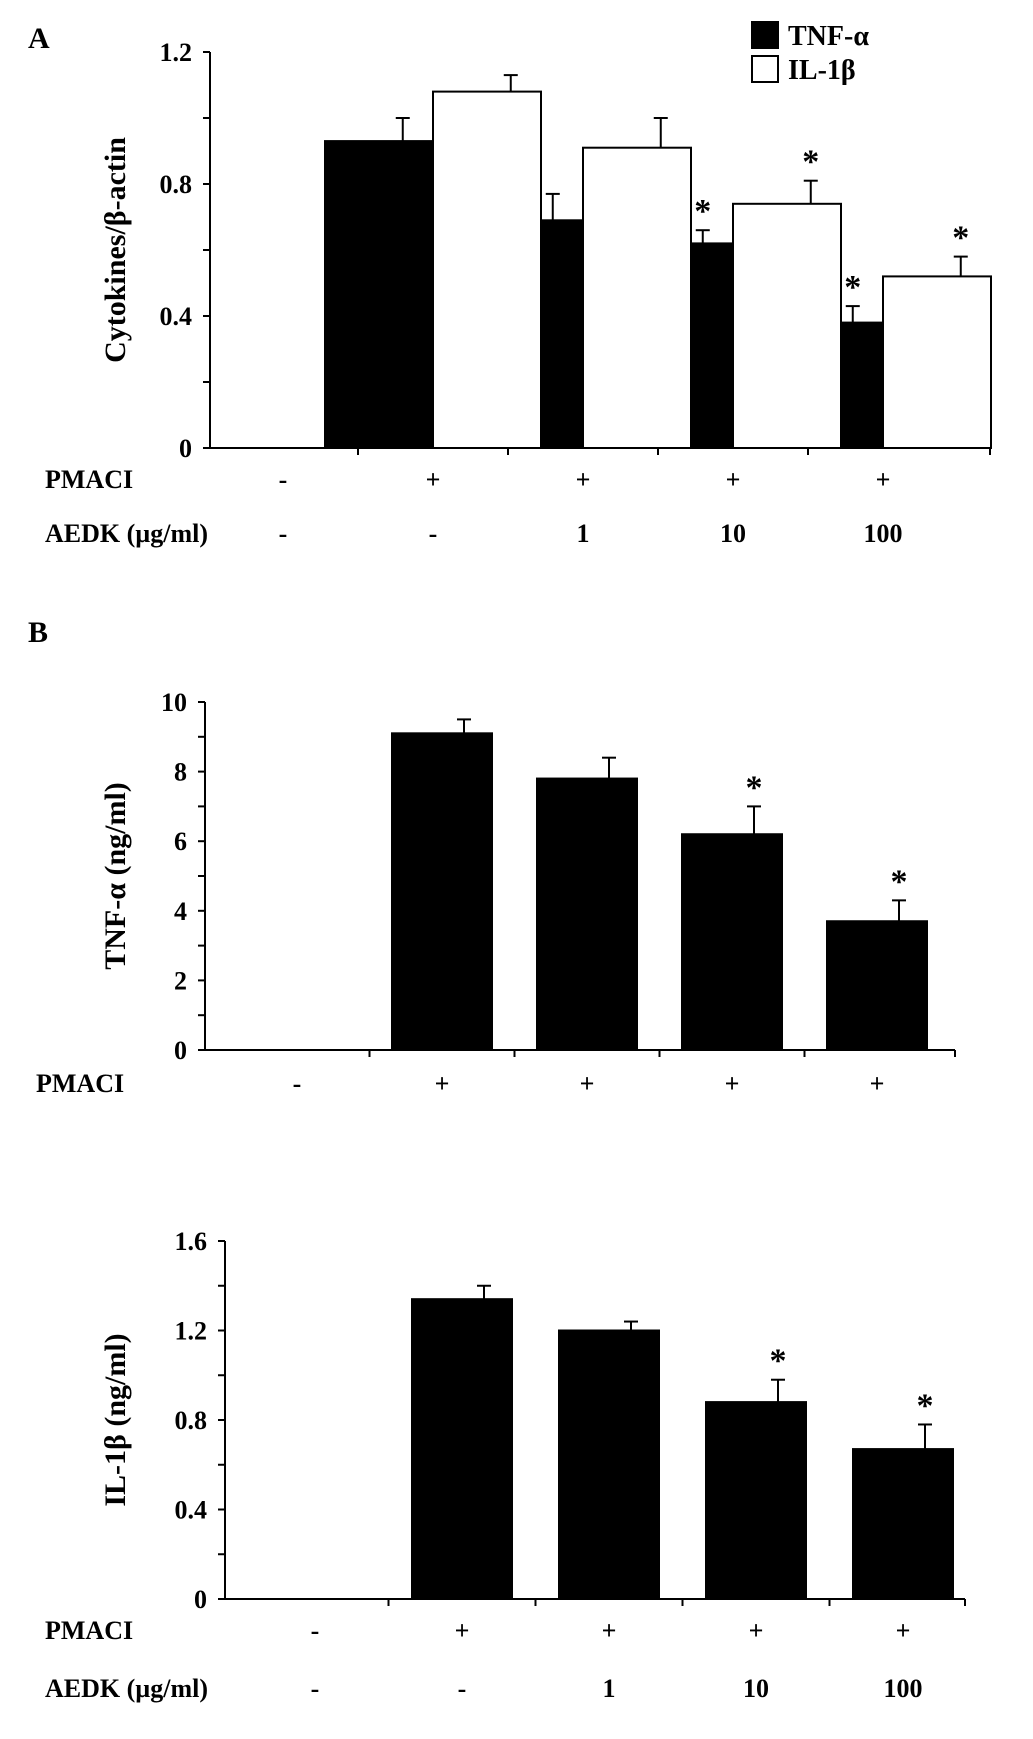 The width and height of the screenshot is (1033, 1739). What do you see at coordinates (180, 772) in the screenshot?
I see `y-tick-label: 8` at bounding box center [180, 772].